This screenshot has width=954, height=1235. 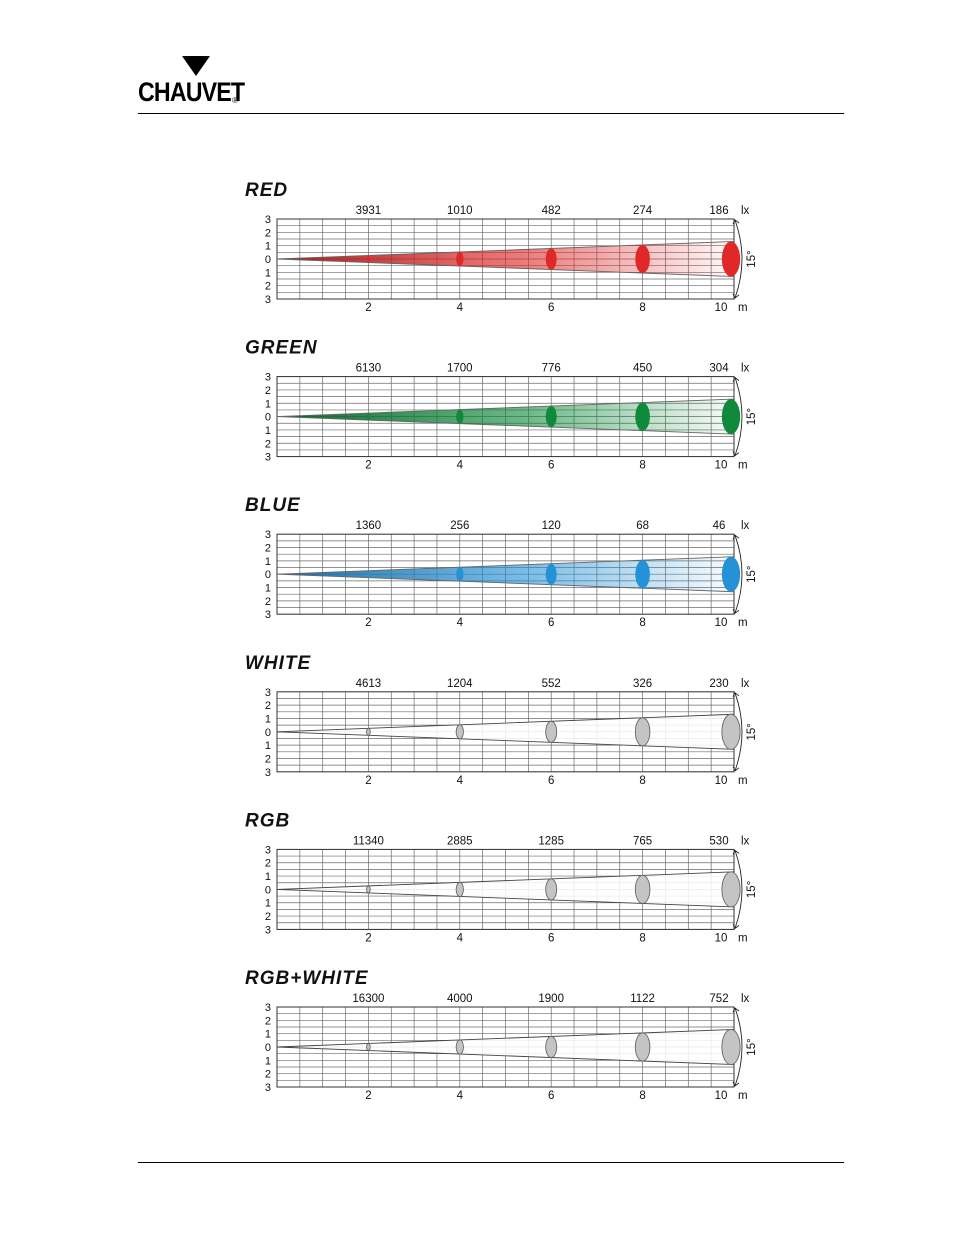 What do you see at coordinates (719, 526) in the screenshot?
I see `illuminance-label: 46` at bounding box center [719, 526].